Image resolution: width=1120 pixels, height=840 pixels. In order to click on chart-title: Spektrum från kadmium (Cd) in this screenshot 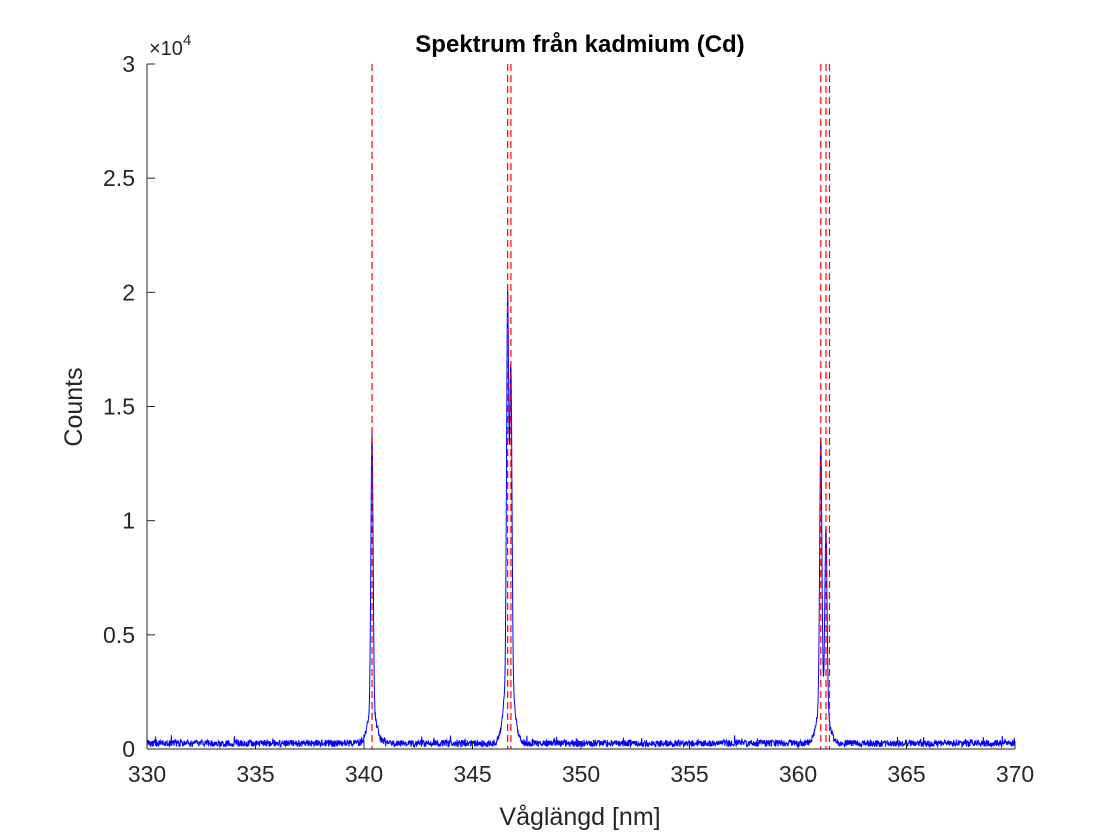, I will do `click(579, 44)`.